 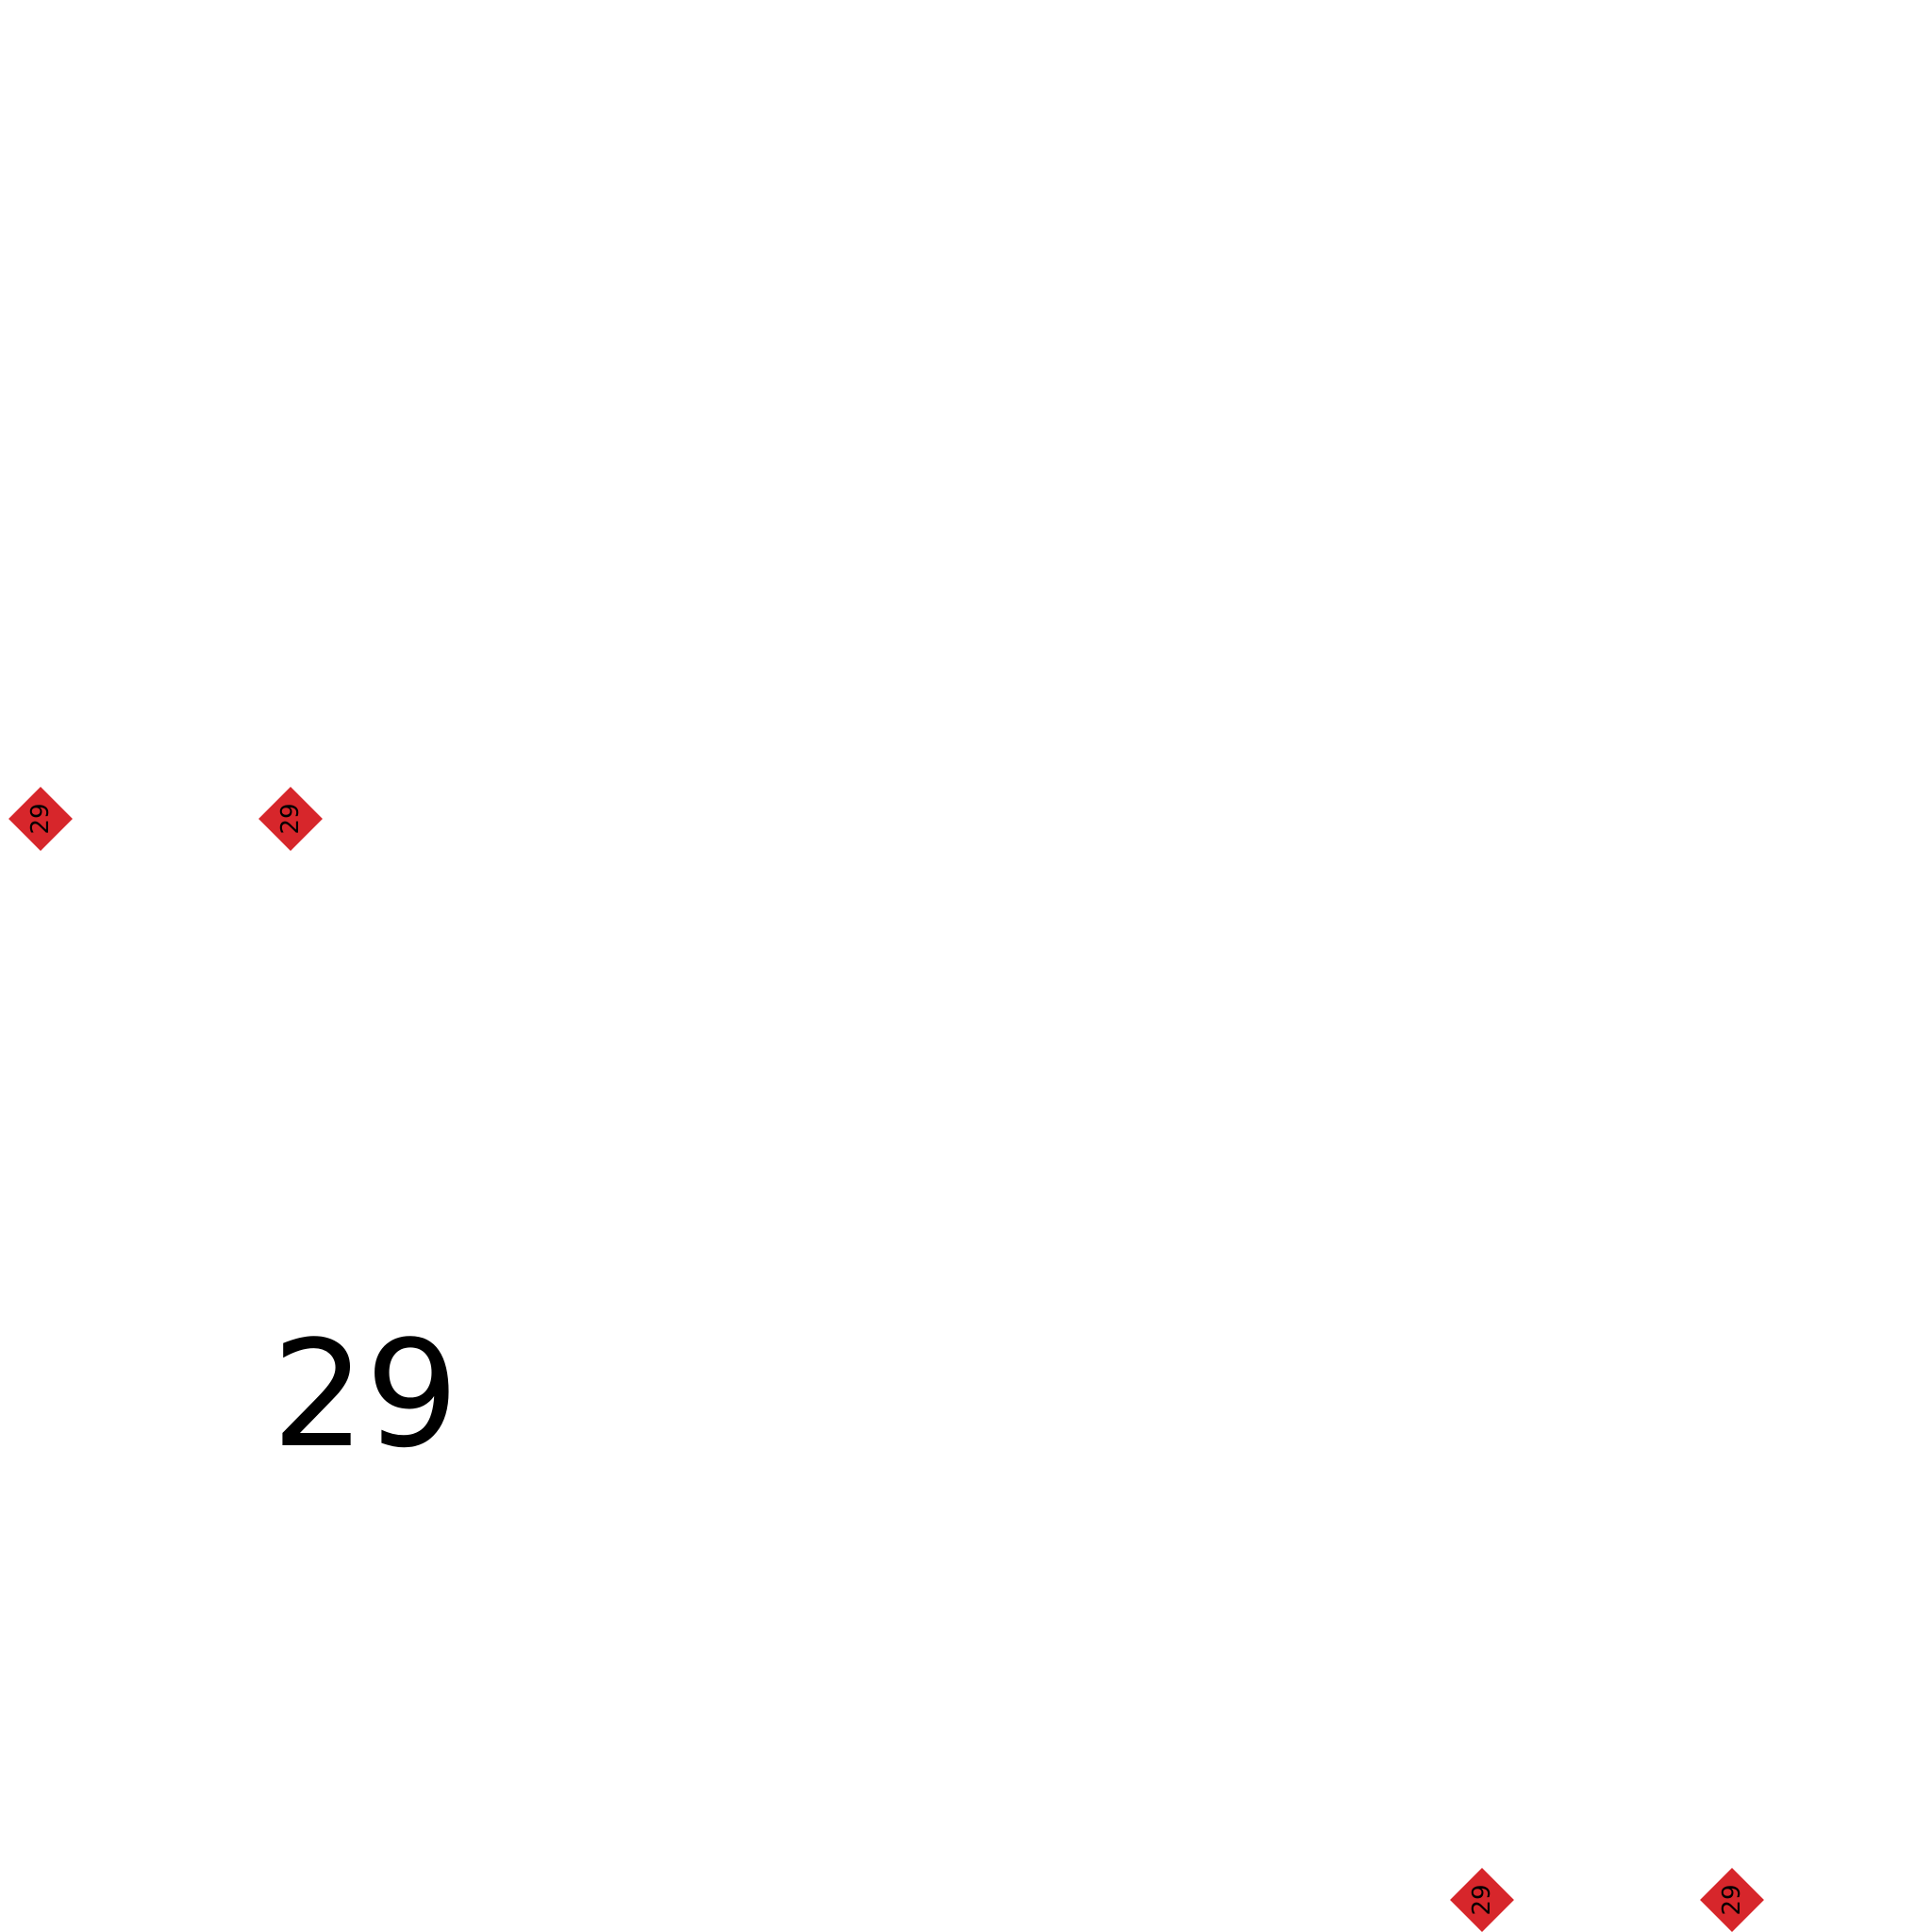 I want to click on main-number-label: 29, so click(x=366, y=1394).